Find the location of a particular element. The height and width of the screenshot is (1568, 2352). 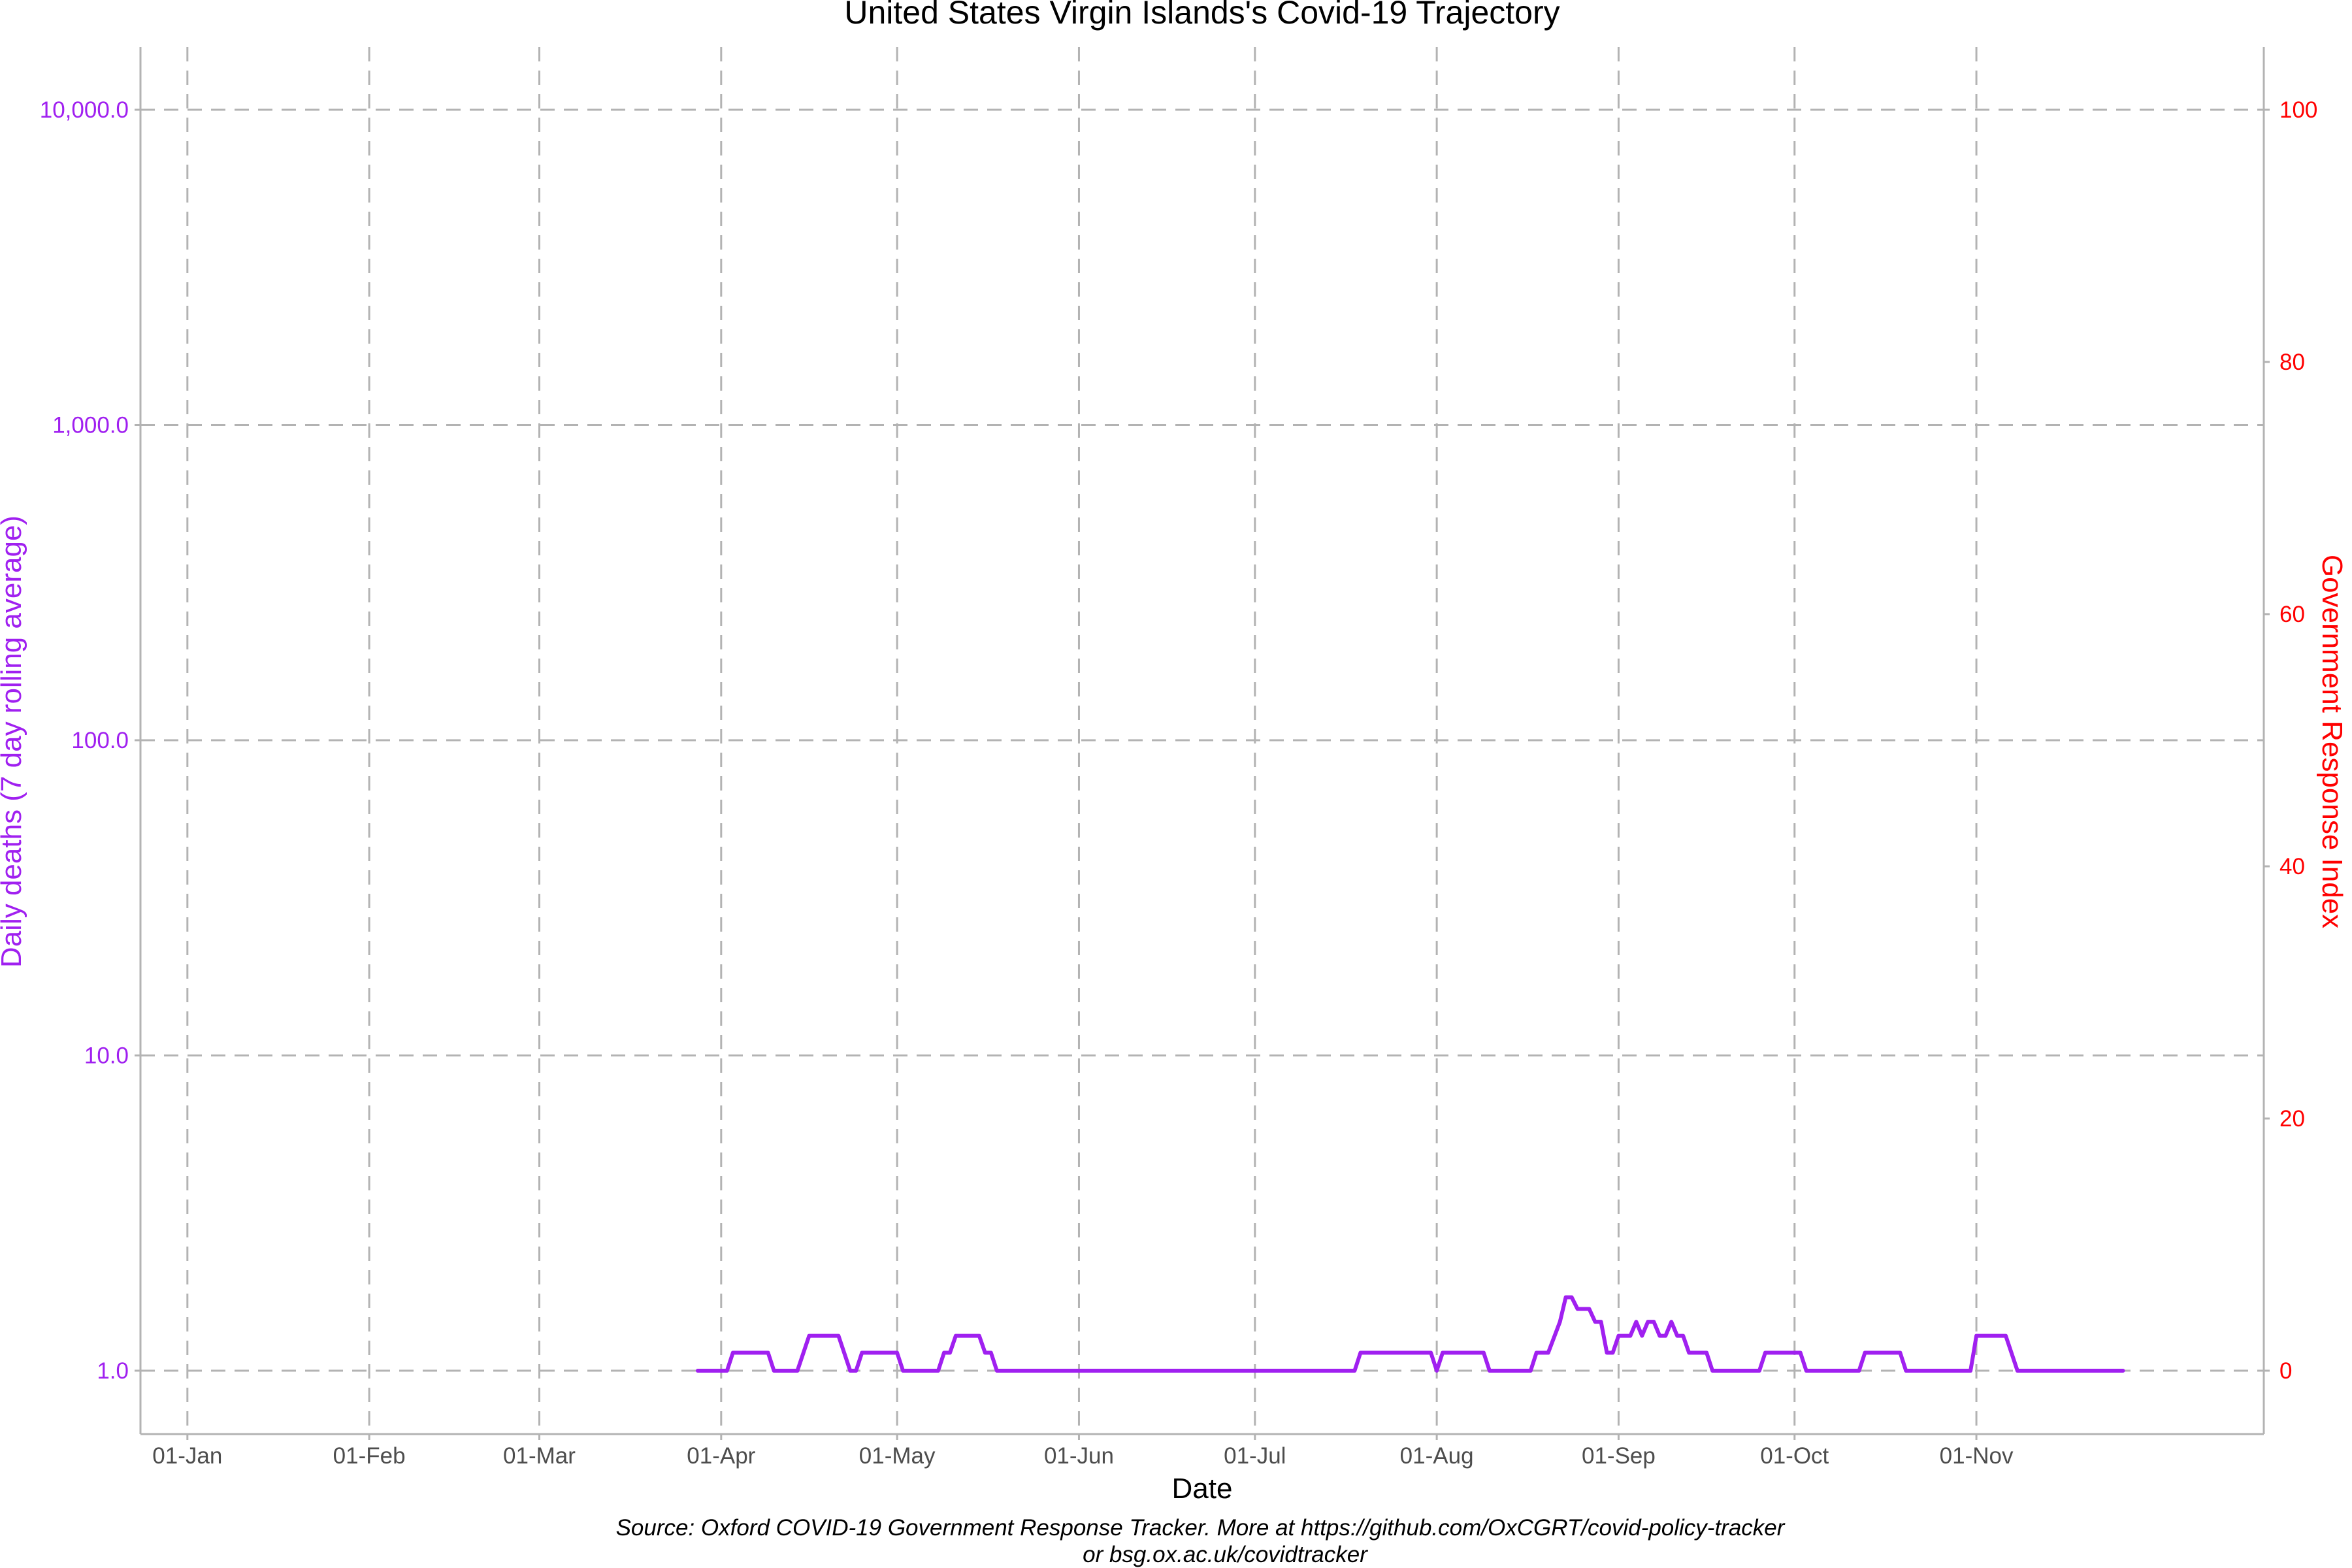

y-tick-label: 10,000.0 is located at coordinates (84, 110).